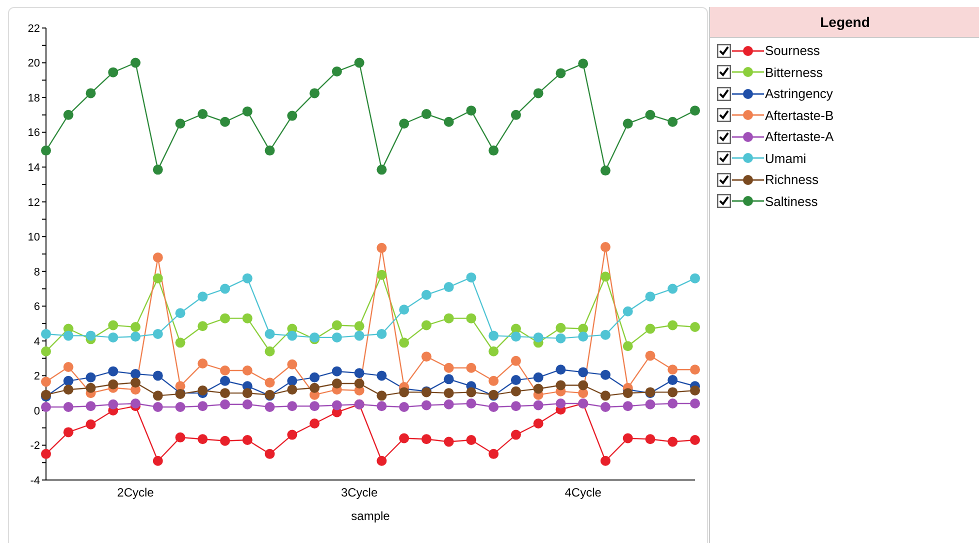 The width and height of the screenshot is (979, 543). Describe the element at coordinates (37, 342) in the screenshot. I see `y-tick-label: 4` at that location.